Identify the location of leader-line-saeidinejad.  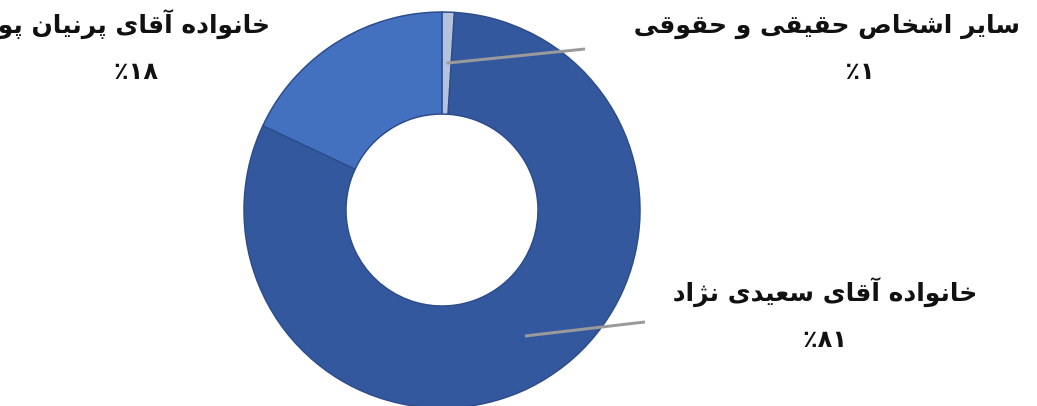
(585, 329).